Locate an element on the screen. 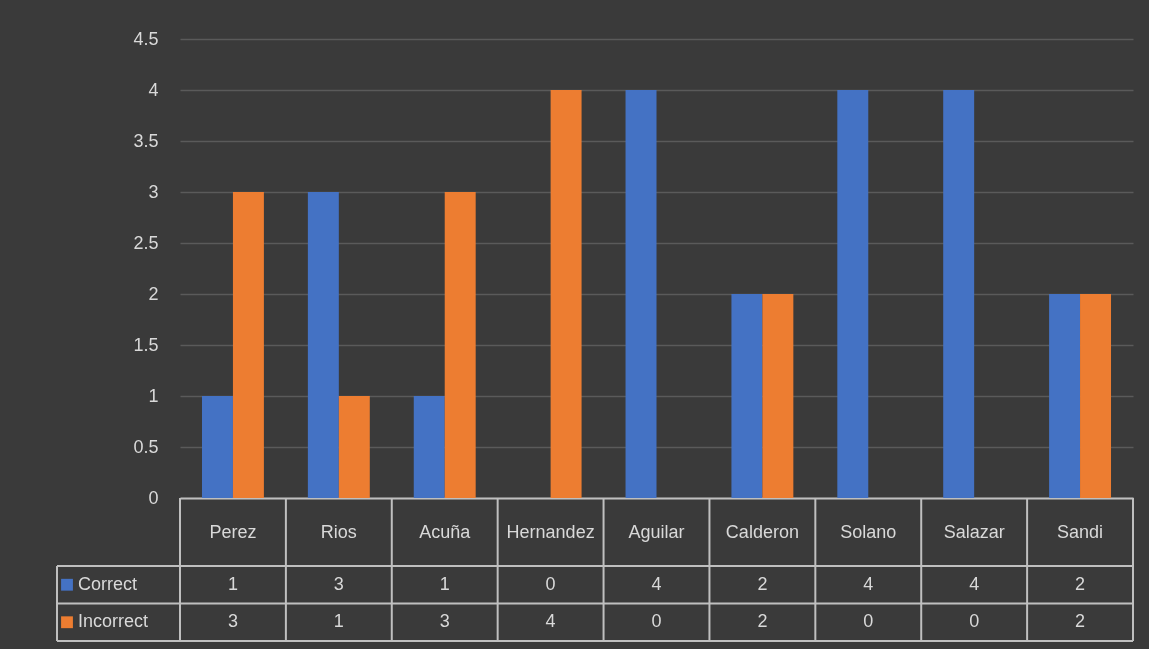  x-tick-label: Solano is located at coordinates (868, 531).